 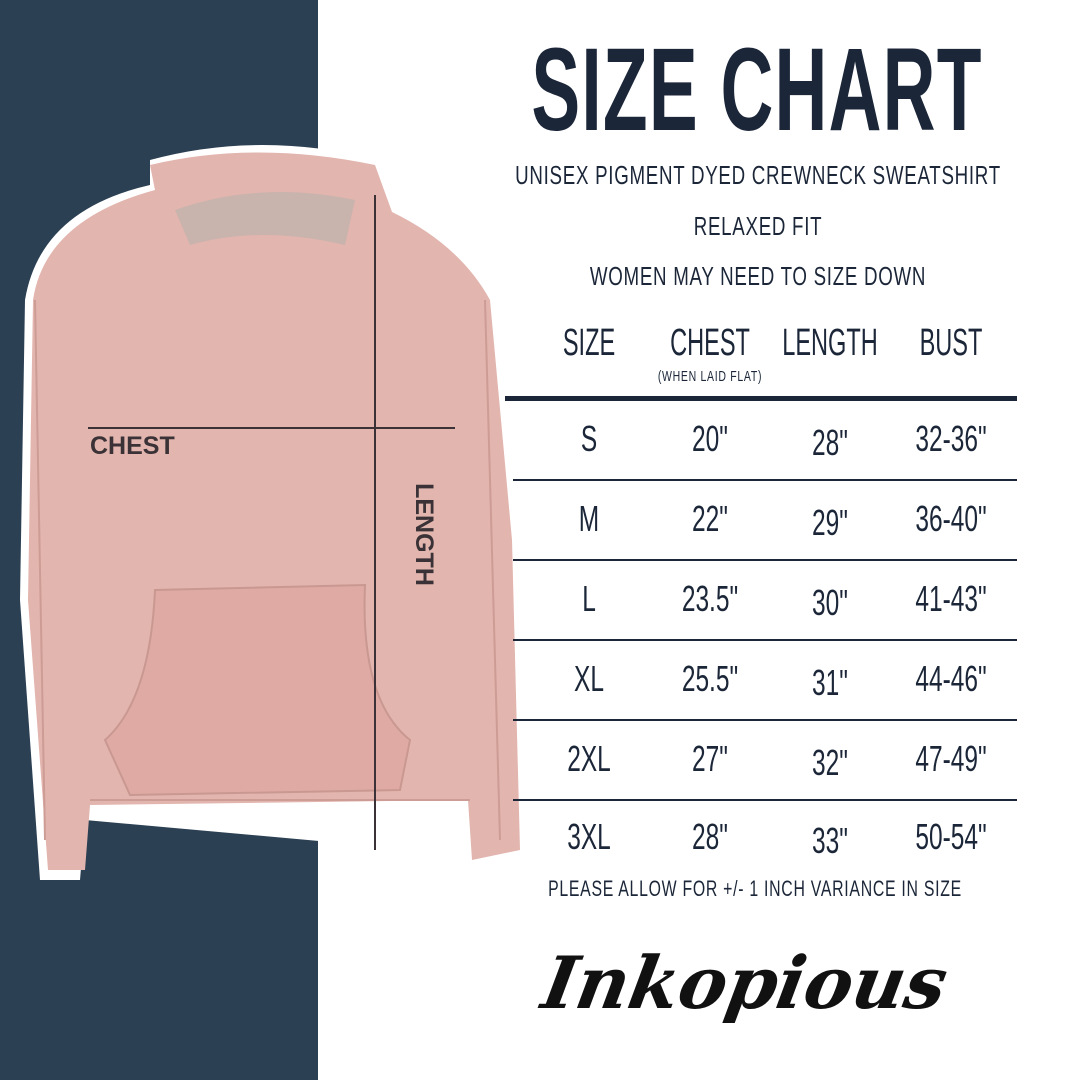 I want to click on cell-chest: 27", so click(x=710, y=758).